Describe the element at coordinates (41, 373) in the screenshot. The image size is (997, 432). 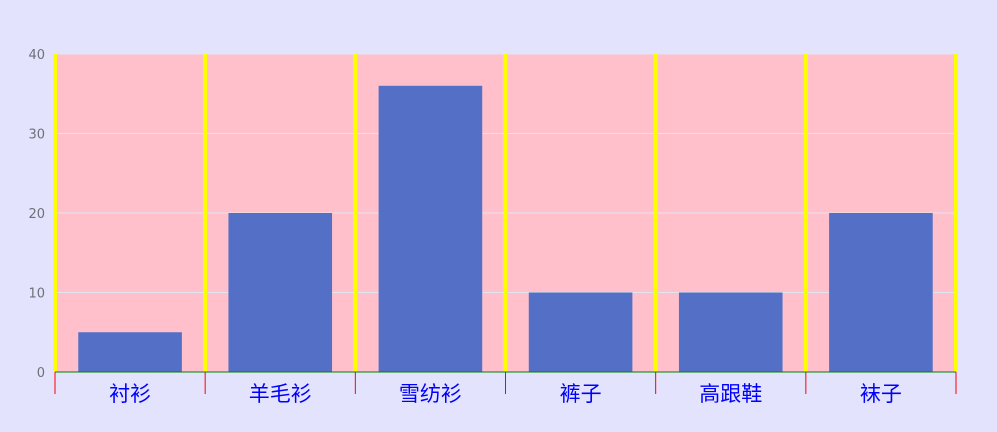
I see `y-tick-label: 0` at that location.